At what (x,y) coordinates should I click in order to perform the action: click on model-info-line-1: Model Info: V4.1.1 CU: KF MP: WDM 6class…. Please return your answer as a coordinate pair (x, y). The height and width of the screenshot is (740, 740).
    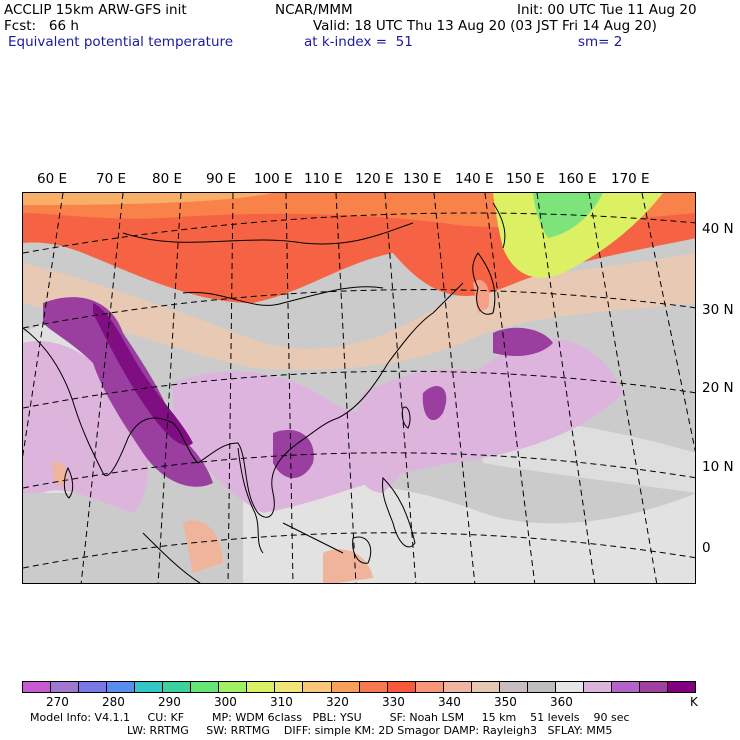
    Looking at the image, I should click on (330, 717).